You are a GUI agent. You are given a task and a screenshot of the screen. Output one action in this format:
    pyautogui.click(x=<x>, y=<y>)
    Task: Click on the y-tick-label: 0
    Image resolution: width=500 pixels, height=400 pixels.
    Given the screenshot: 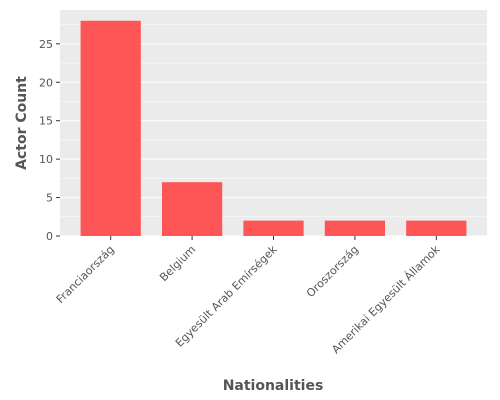 What is the action you would take?
    pyautogui.click(x=49, y=236)
    